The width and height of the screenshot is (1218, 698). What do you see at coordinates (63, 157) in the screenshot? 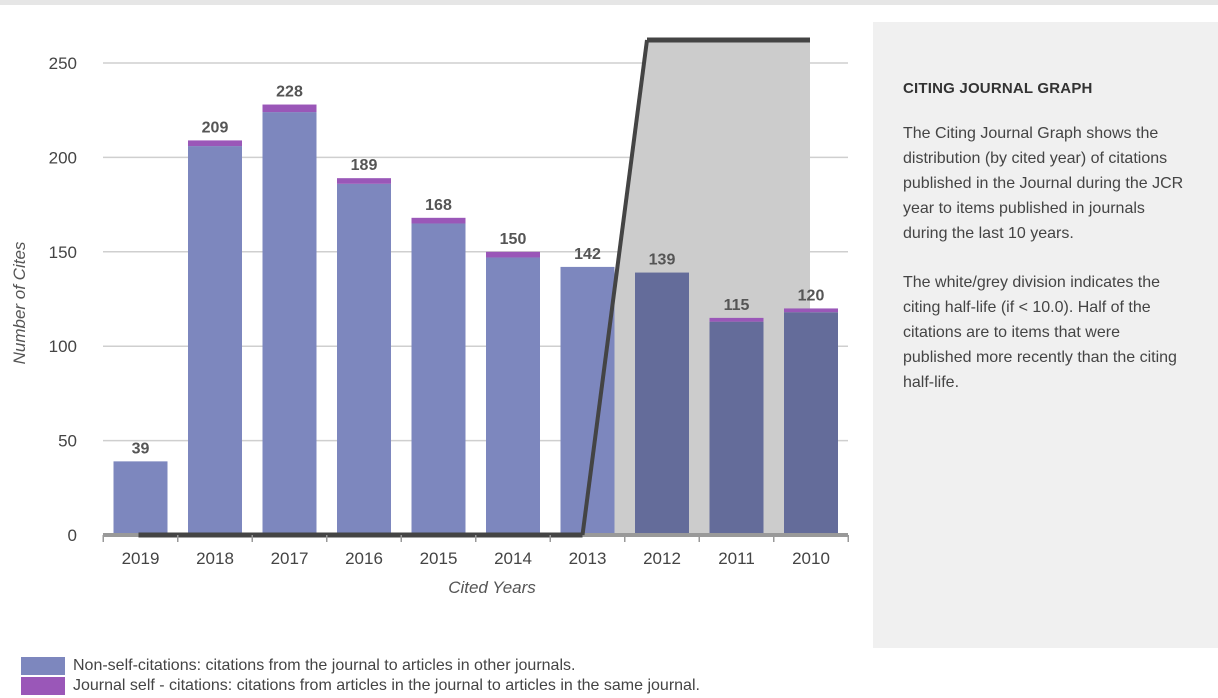
I see `y-tick-label: 200` at bounding box center [63, 157].